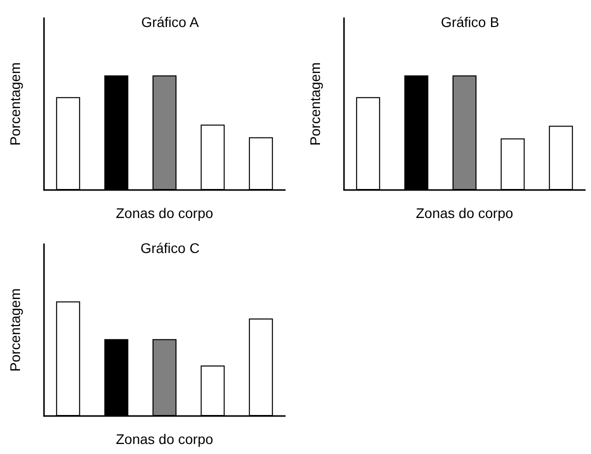  What do you see at coordinates (170, 22) in the screenshot?
I see `chart-title: Gráfico A` at bounding box center [170, 22].